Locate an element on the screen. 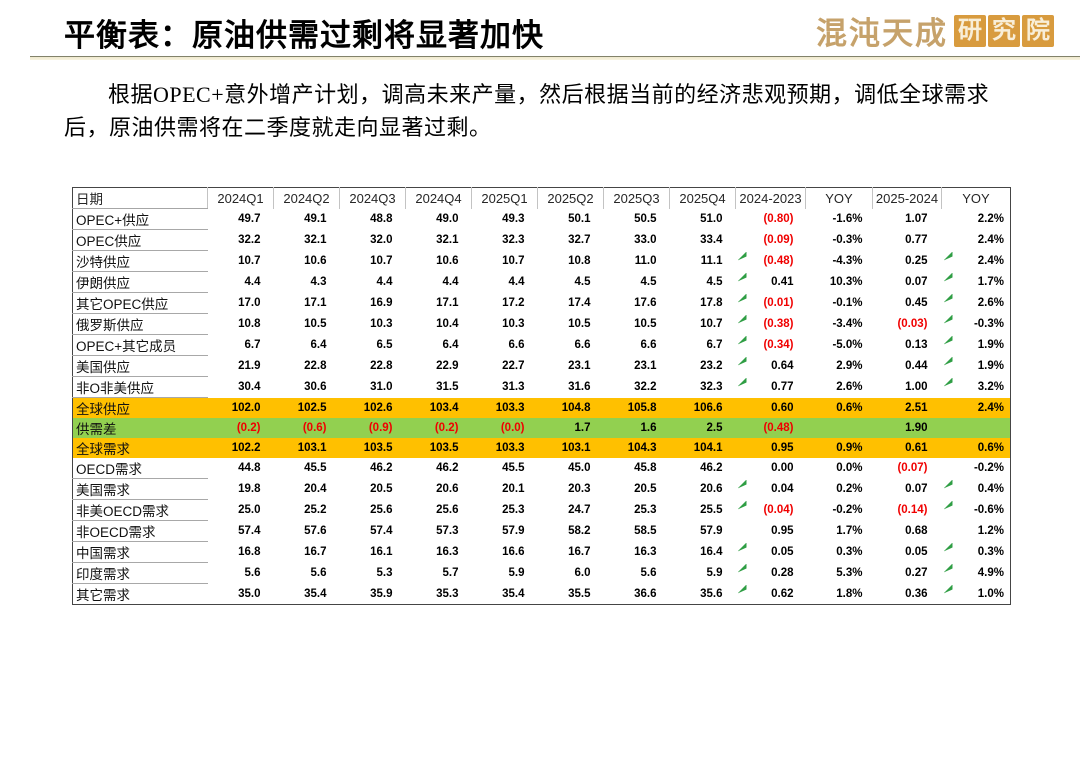 This screenshot has width=1080, height=764. cell-value: 5.3% is located at coordinates (849, 573).